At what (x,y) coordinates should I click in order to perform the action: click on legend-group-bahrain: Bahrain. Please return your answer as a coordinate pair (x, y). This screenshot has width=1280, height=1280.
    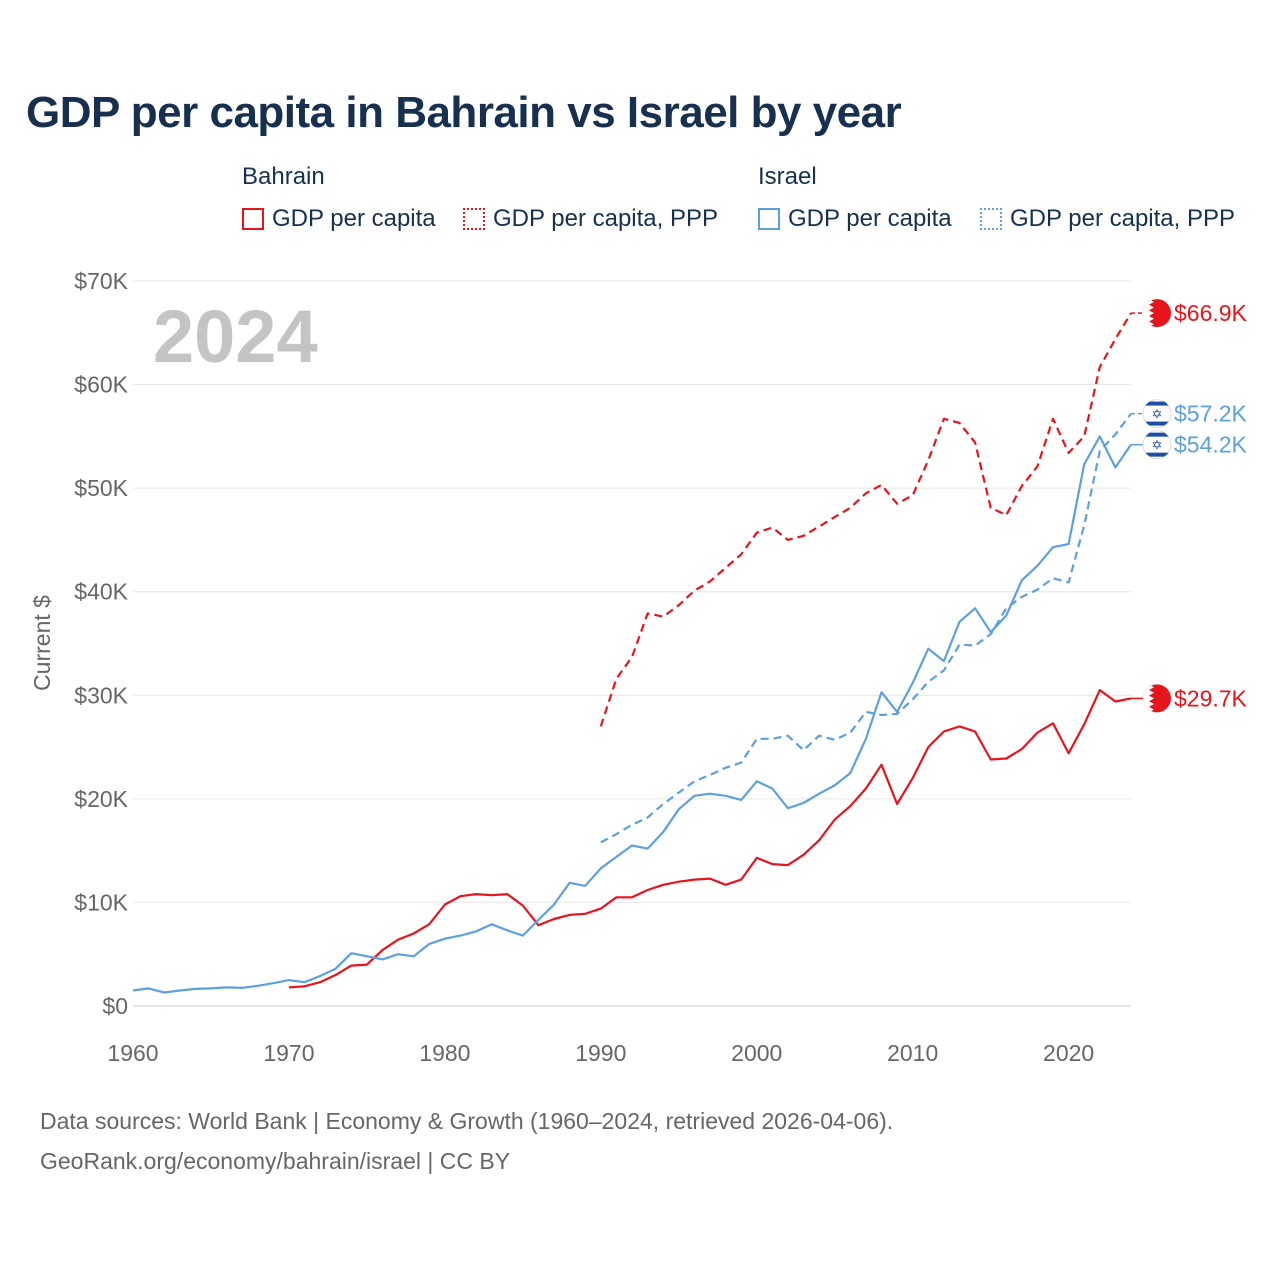
    Looking at the image, I should click on (283, 176).